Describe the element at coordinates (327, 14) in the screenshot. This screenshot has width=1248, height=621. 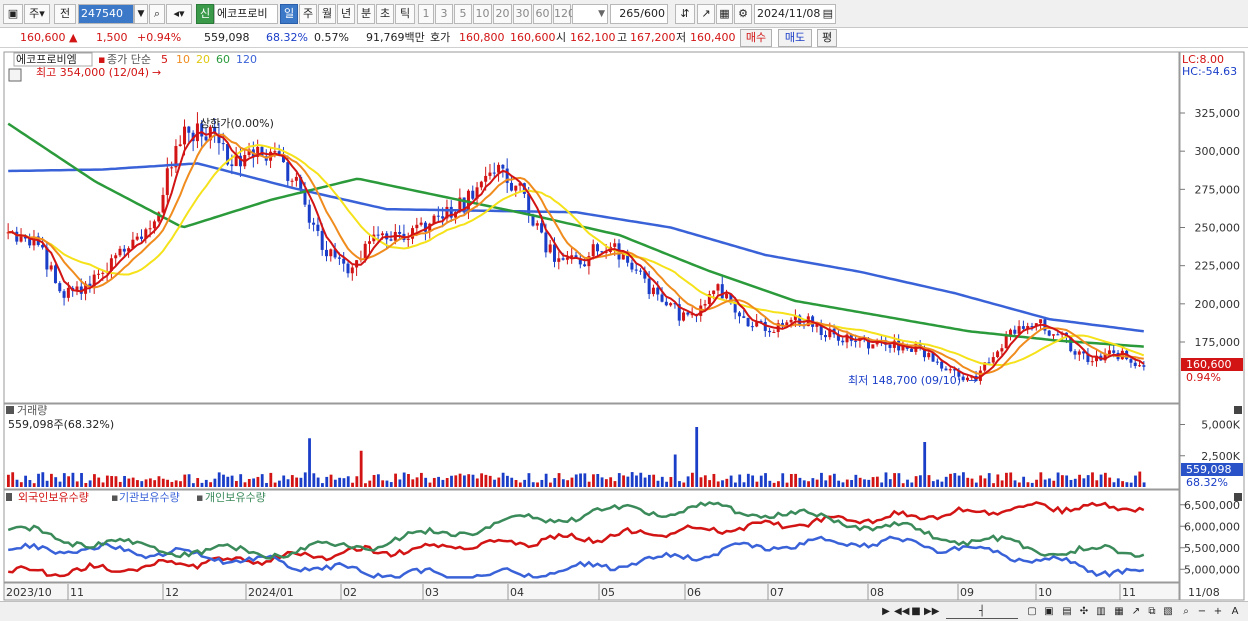
I see `period-month: 월` at that location.